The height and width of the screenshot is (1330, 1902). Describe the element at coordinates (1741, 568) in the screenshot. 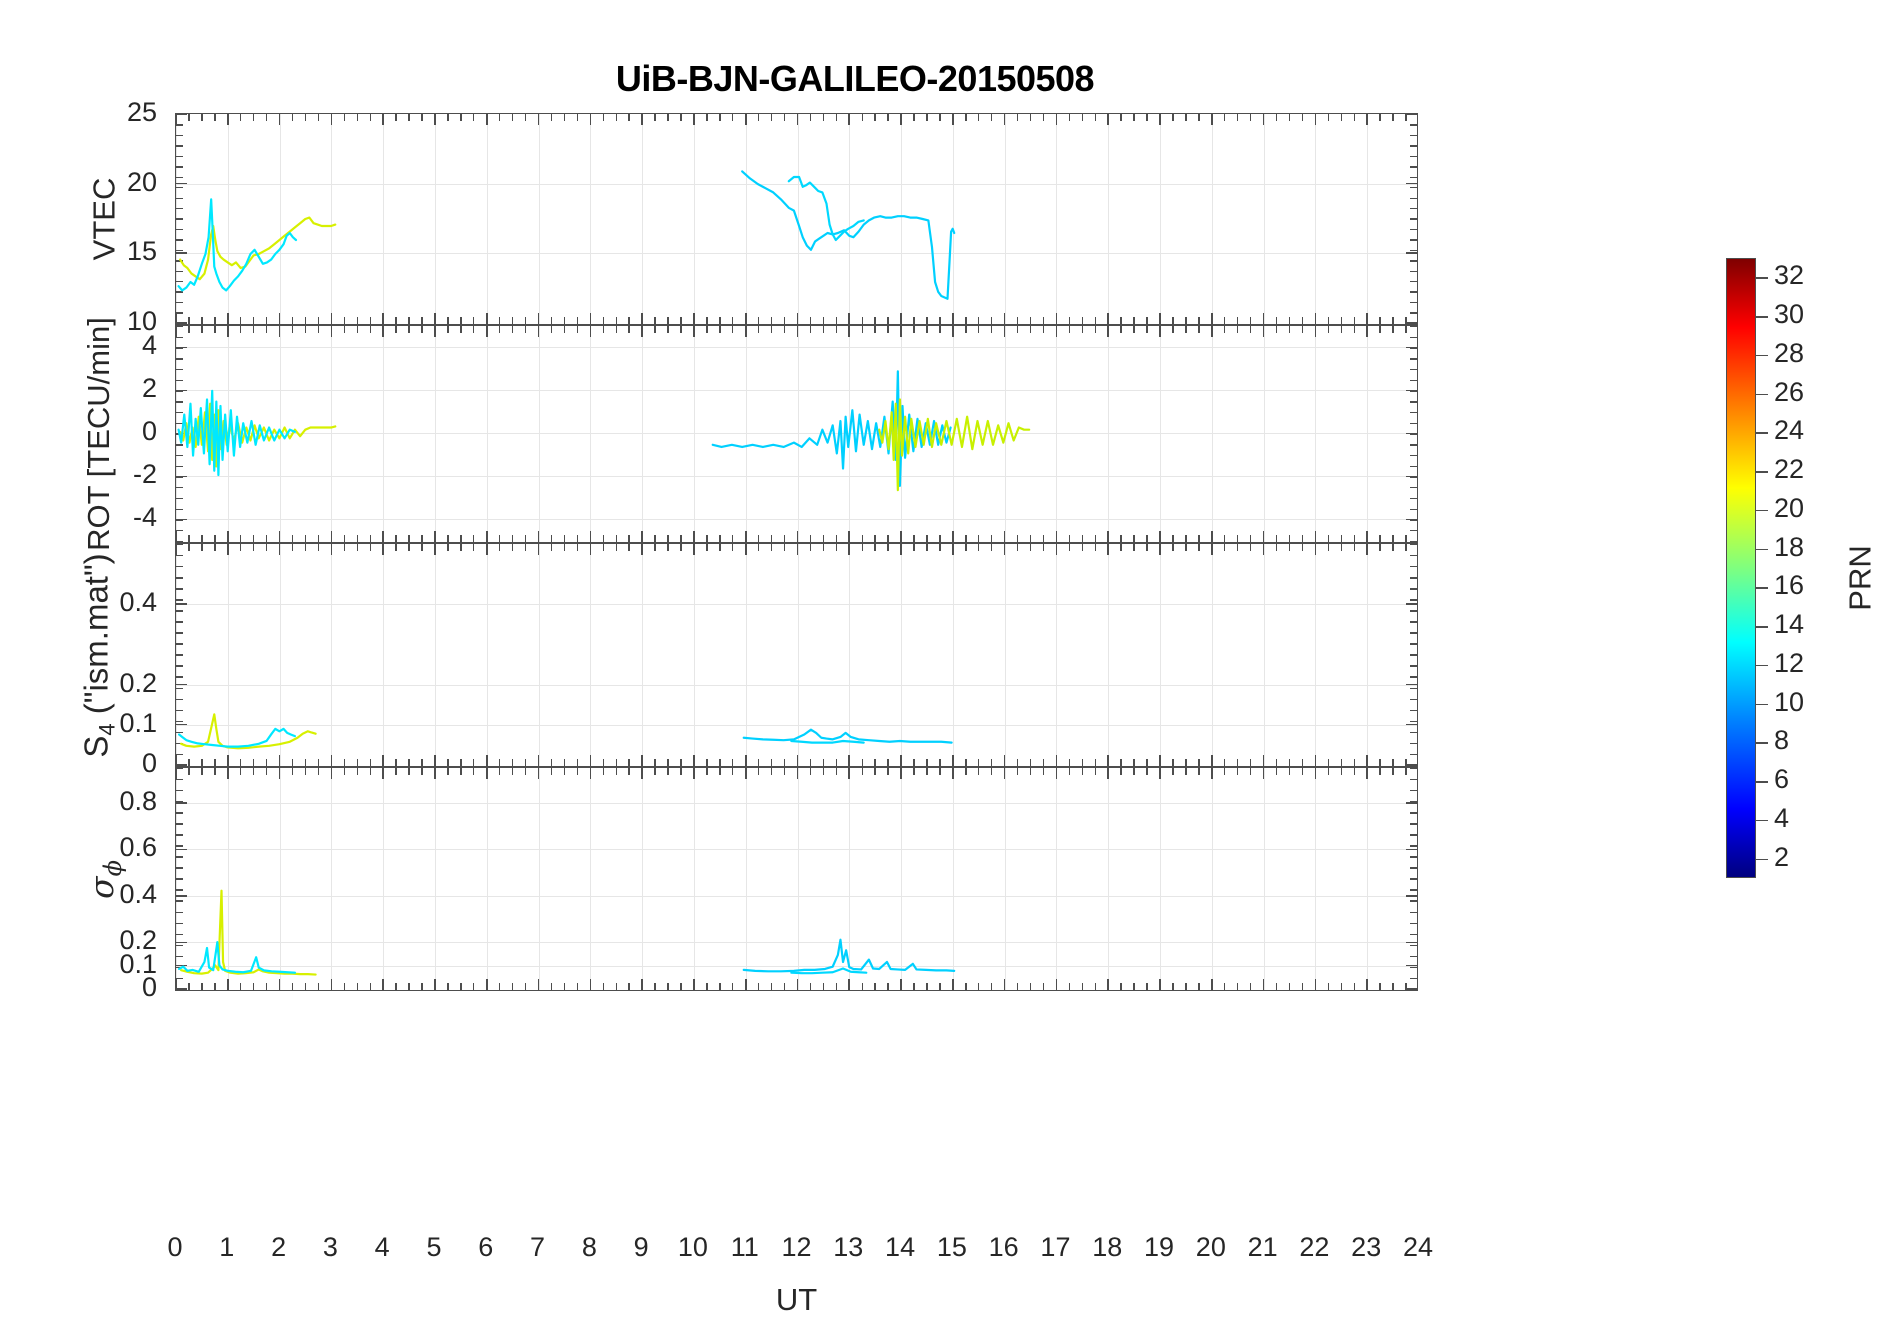

I see `colorbar-prn` at that location.